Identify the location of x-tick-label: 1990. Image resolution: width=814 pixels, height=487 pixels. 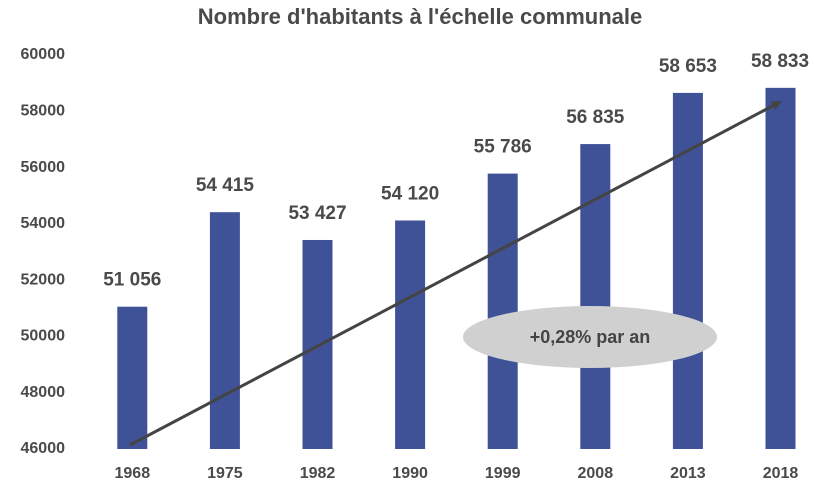
(410, 473).